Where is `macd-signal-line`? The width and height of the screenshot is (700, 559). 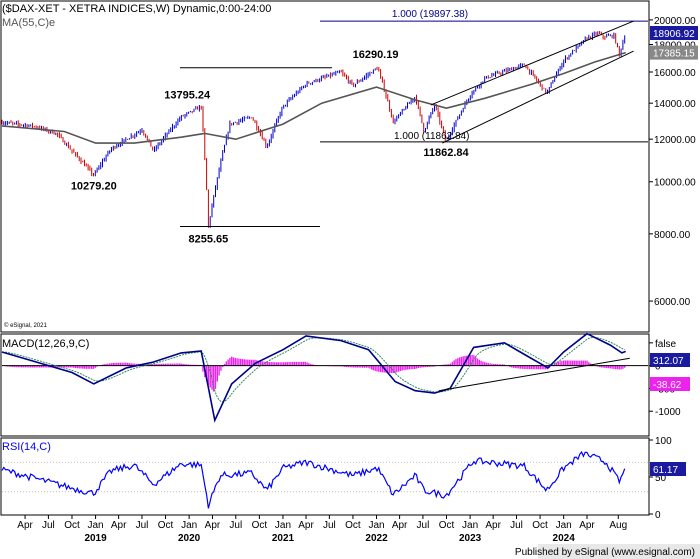 macd-signal-line is located at coordinates (313, 370).